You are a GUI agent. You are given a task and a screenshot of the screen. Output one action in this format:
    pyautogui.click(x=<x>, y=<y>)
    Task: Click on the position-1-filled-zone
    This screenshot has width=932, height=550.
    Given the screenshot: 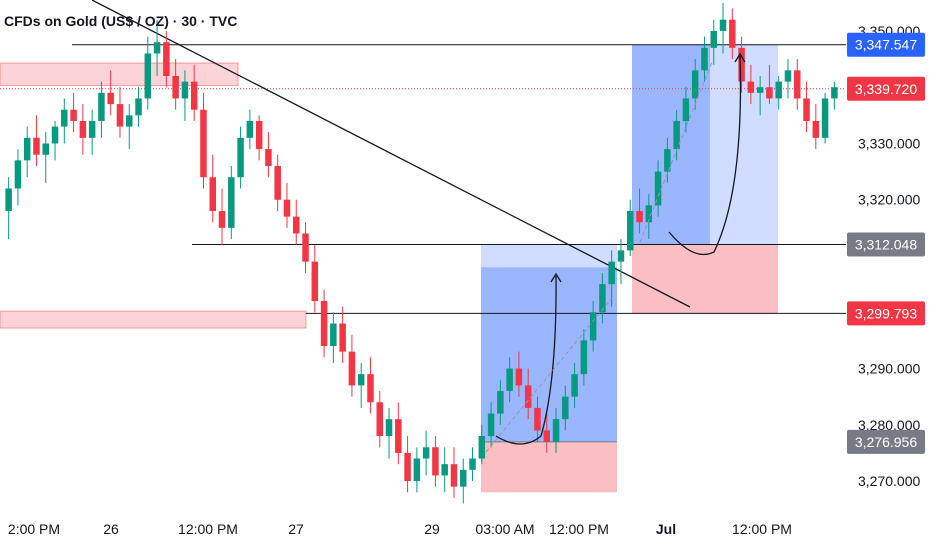 What is the action you would take?
    pyautogui.click(x=549, y=354)
    